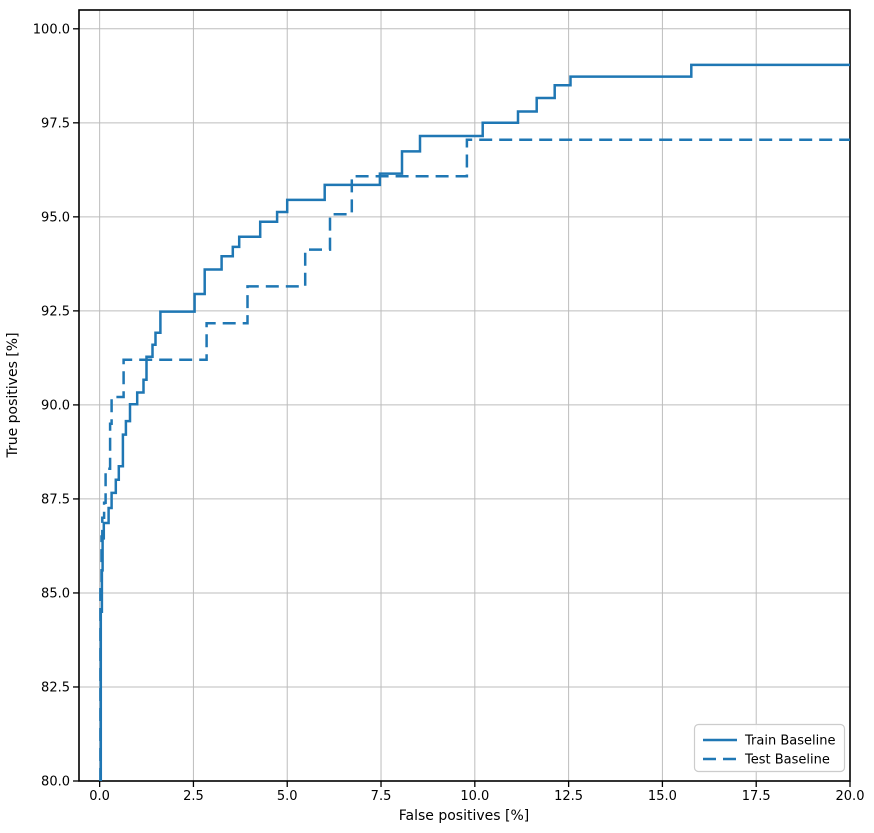  What do you see at coordinates (55, 782) in the screenshot?
I see `y-tick-label: 80.0` at bounding box center [55, 782].